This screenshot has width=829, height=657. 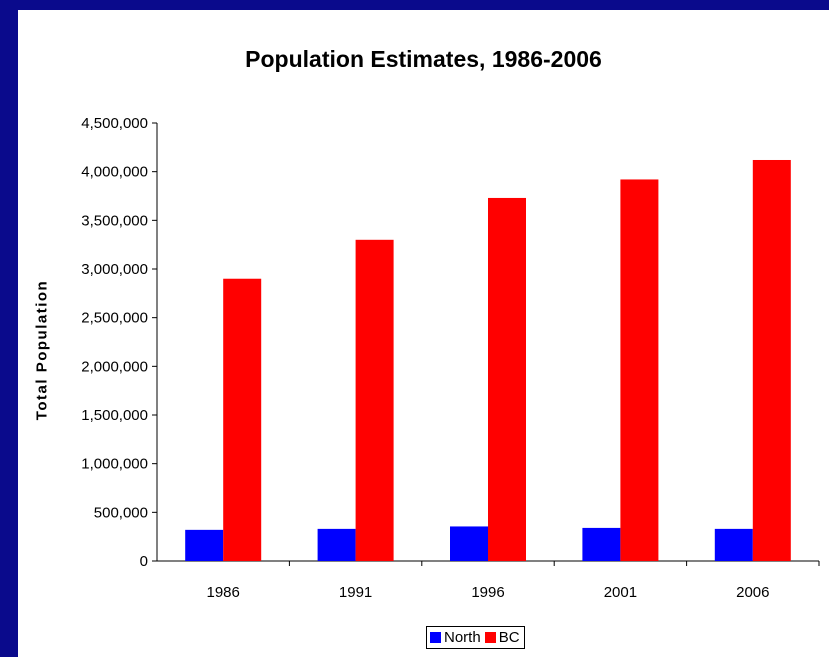 What do you see at coordinates (204, 545) in the screenshot?
I see `bar-north-1986` at bounding box center [204, 545].